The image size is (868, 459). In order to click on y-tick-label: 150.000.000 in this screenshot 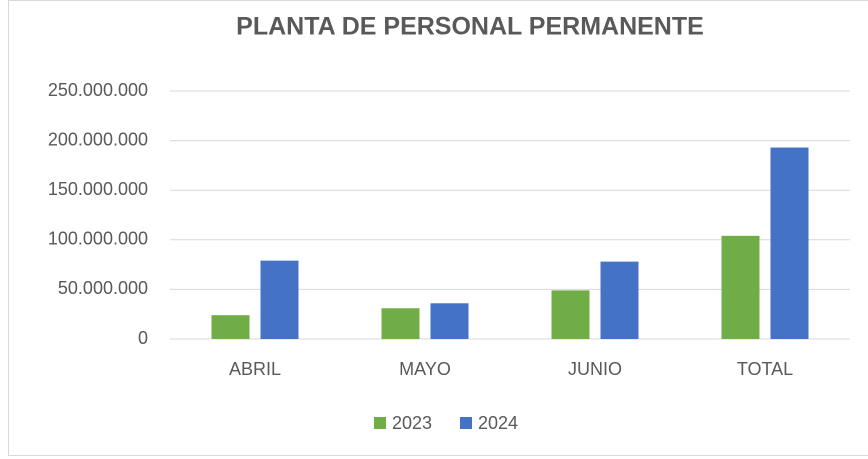, I will do `click(98, 189)`.